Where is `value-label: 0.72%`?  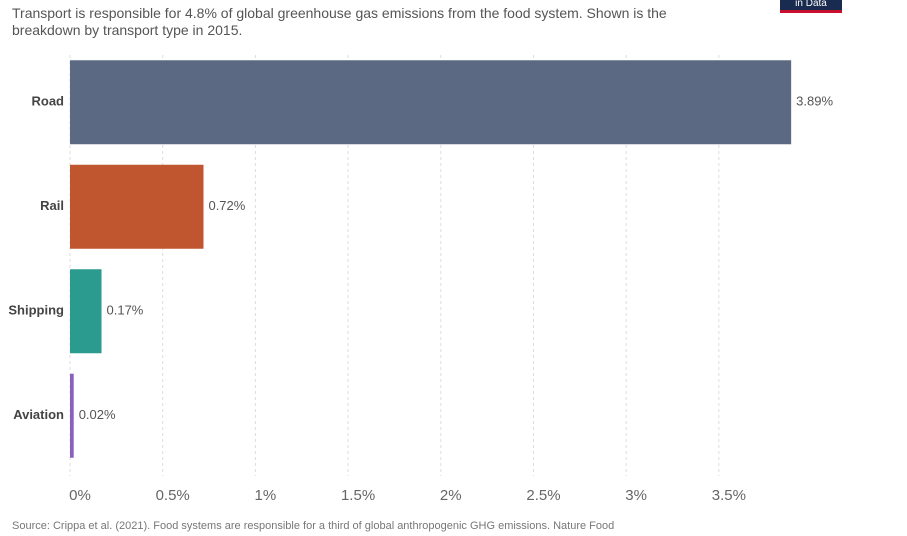
value-label: 0.72% is located at coordinates (226, 205).